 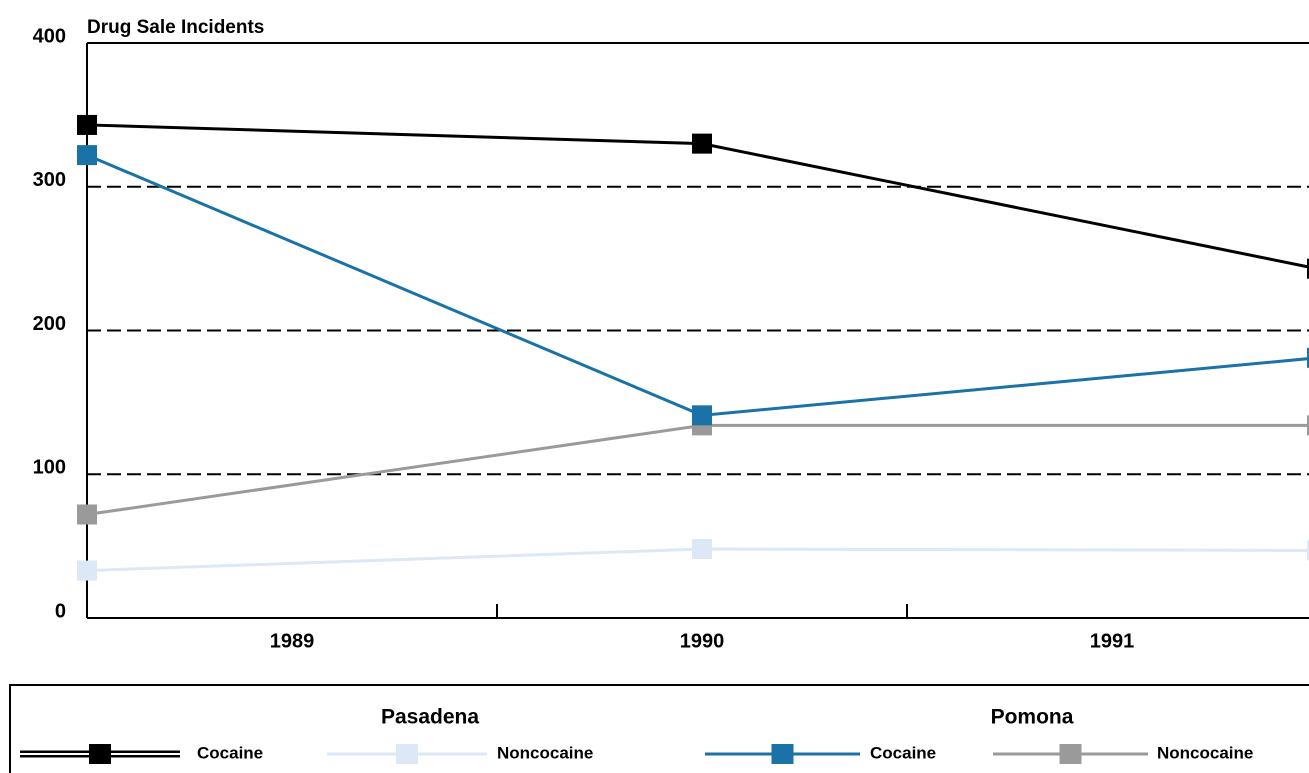 I want to click on legend-group-title: Pomona, so click(x=1032, y=717).